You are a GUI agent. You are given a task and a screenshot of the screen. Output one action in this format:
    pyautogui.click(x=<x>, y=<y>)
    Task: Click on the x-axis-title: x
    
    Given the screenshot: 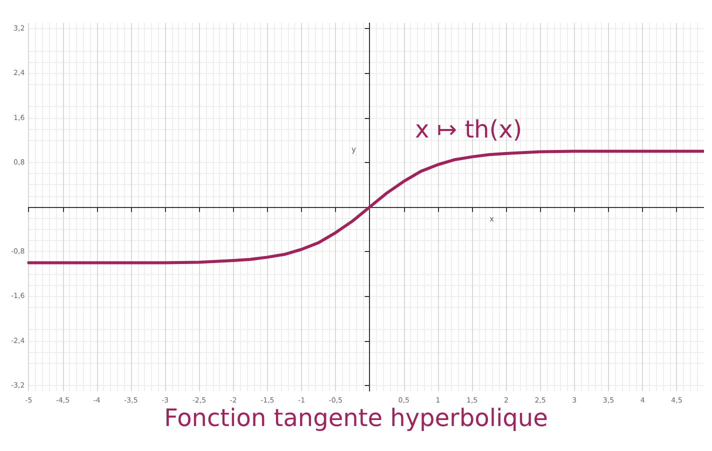 What is the action you would take?
    pyautogui.click(x=492, y=219)
    